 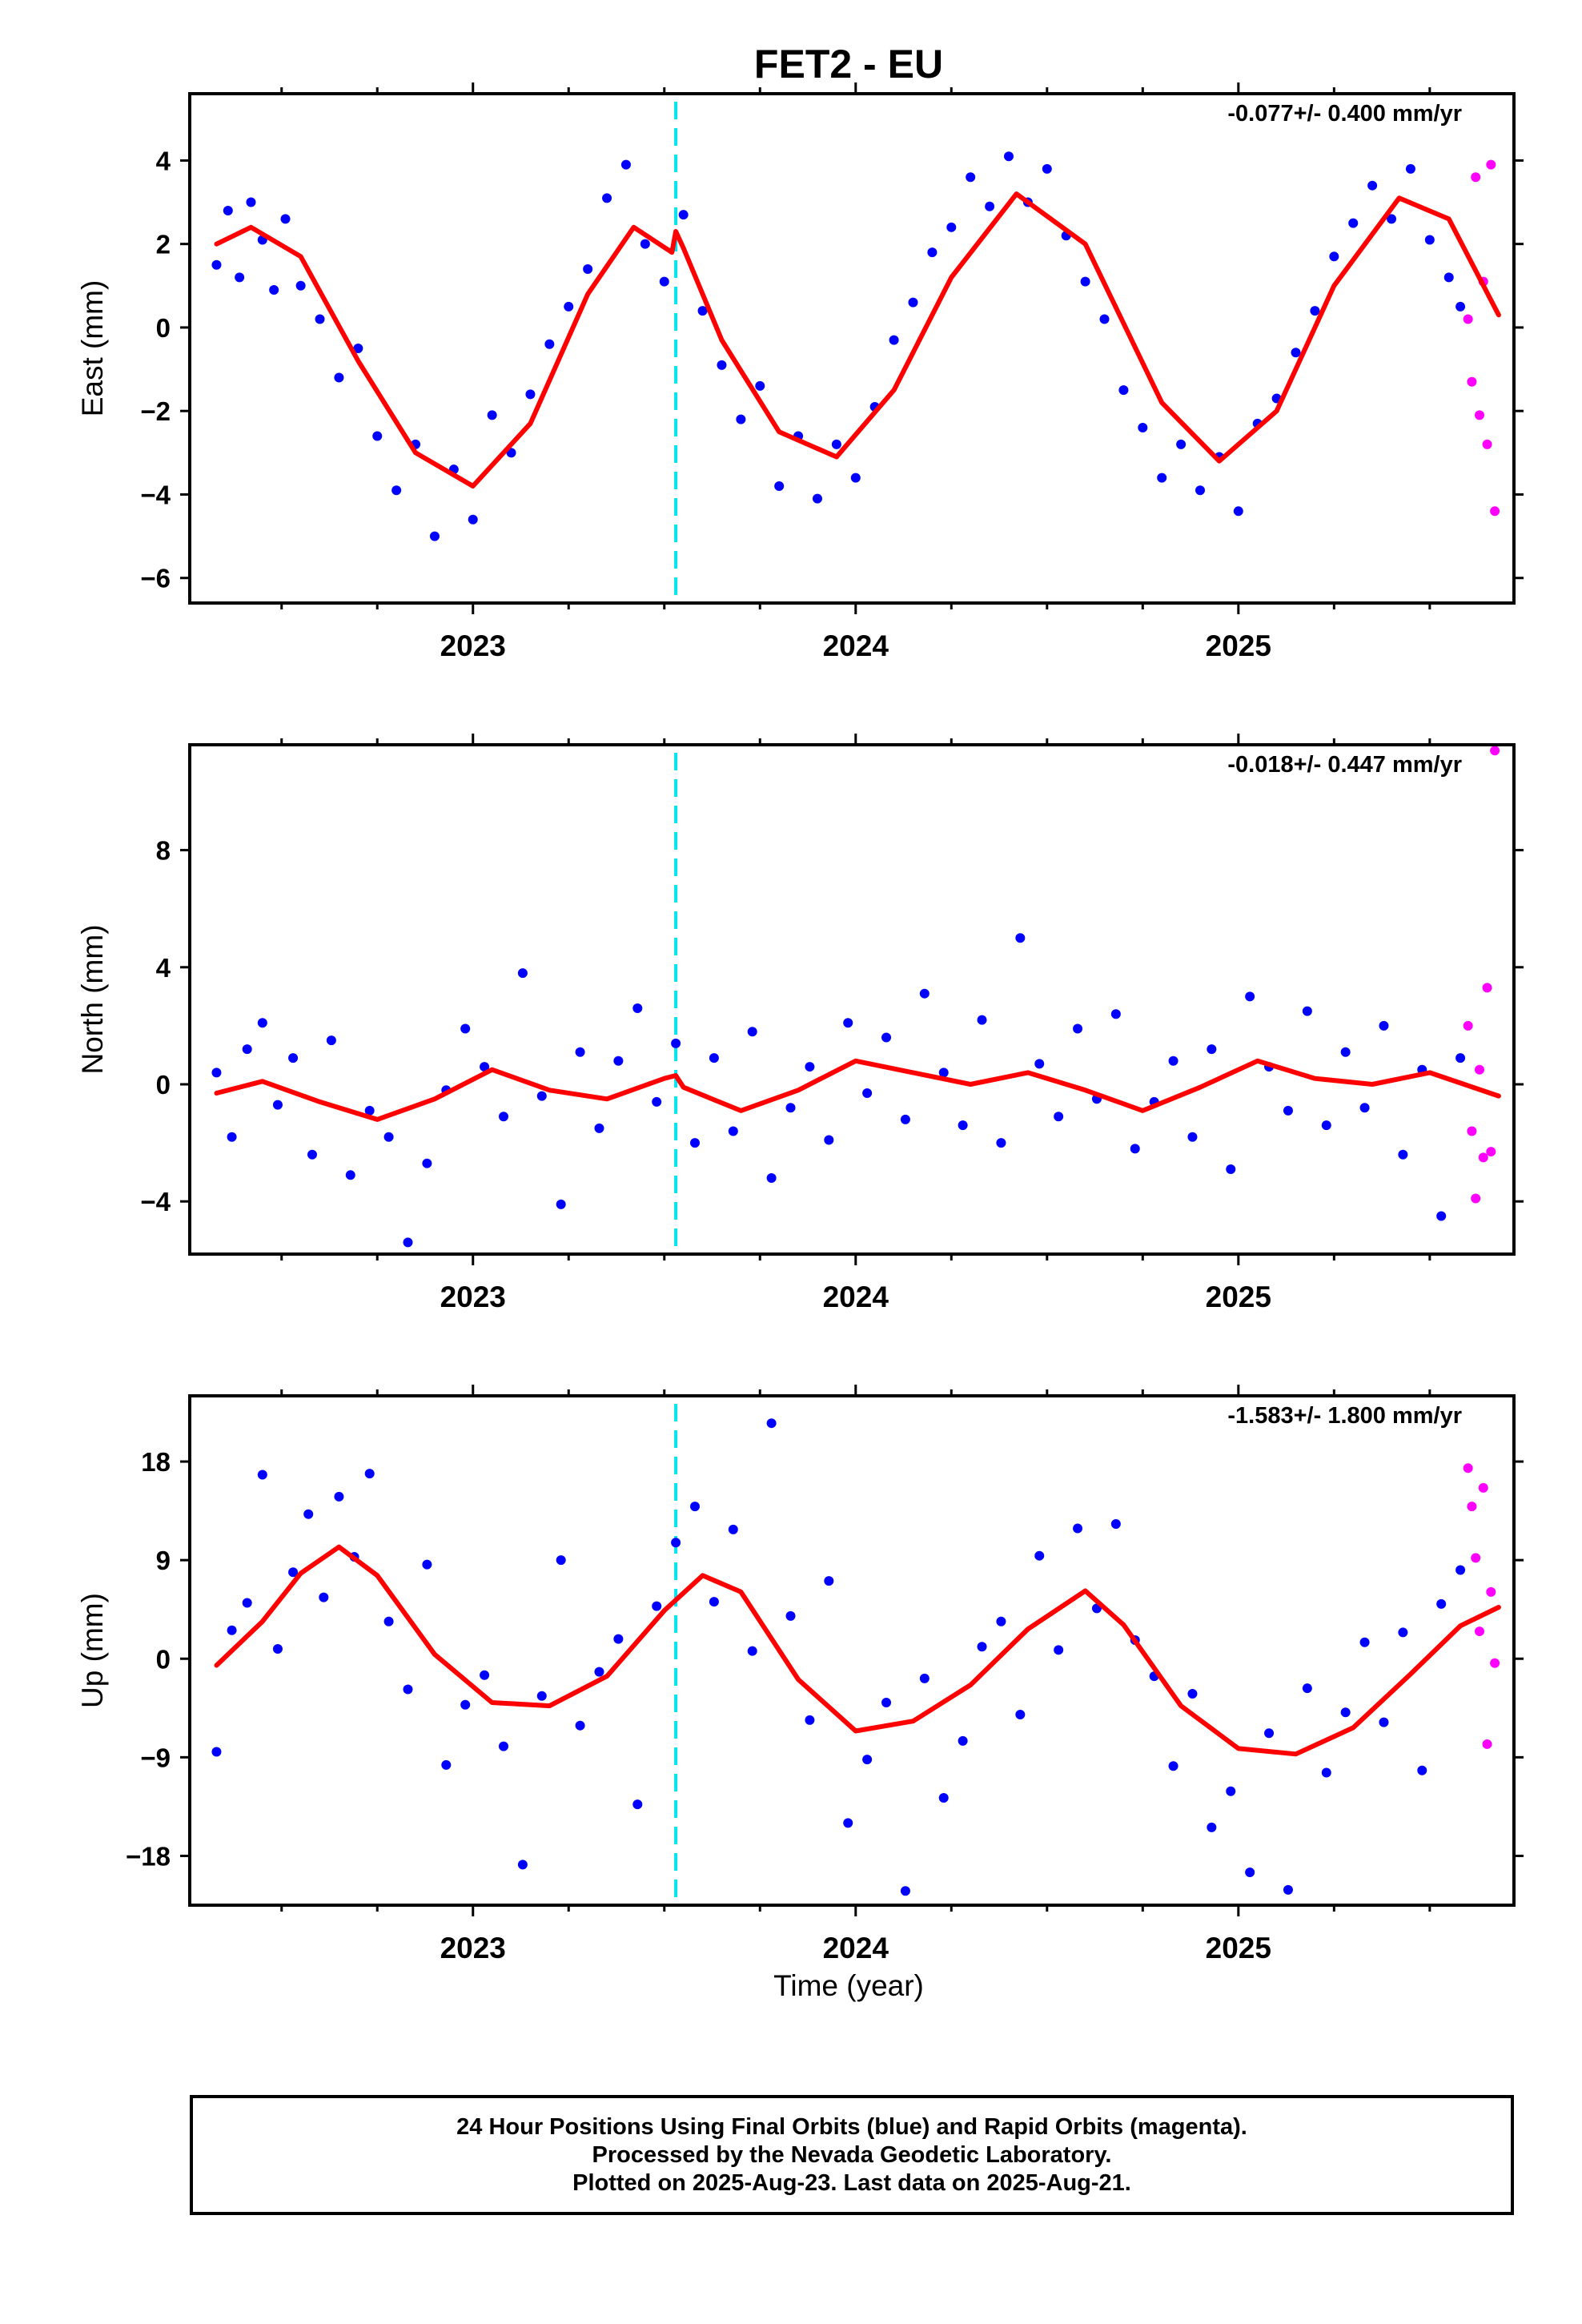 I want to click on y-tick-label: 8, so click(x=164, y=851).